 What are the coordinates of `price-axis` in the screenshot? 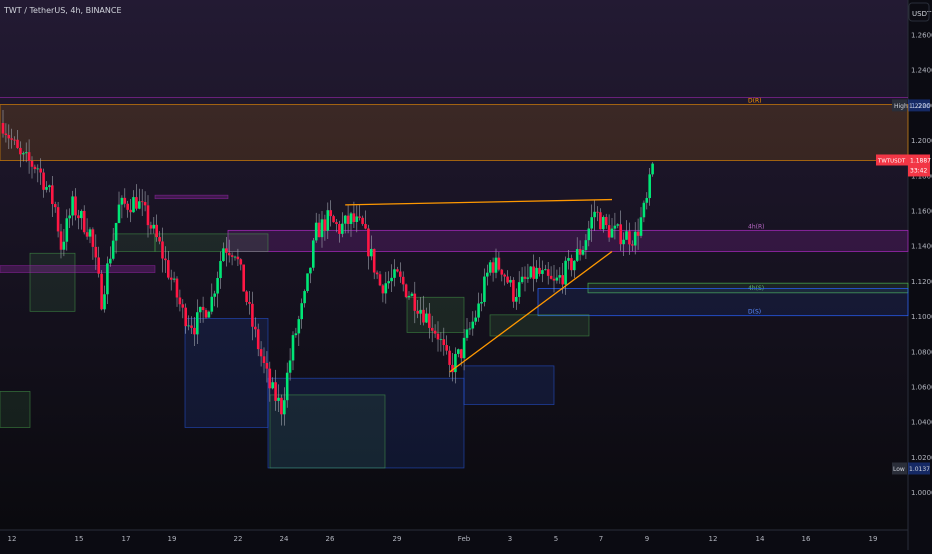 It's located at (920, 275).